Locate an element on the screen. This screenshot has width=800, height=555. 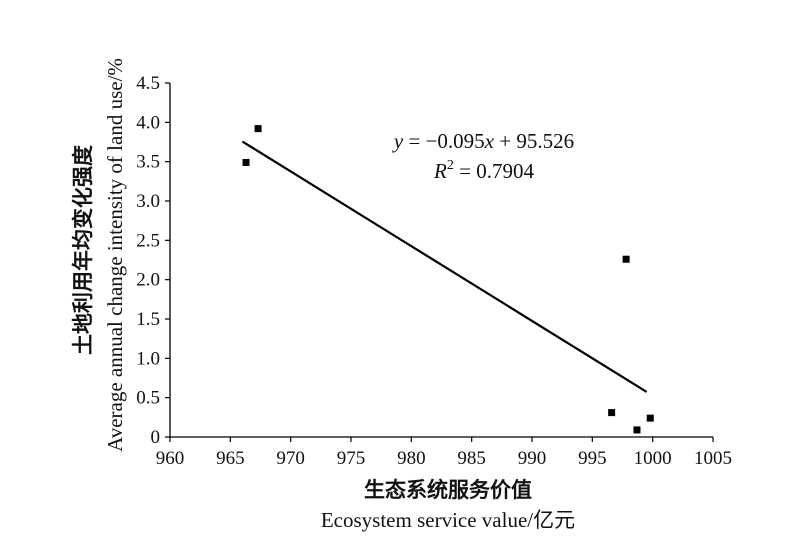
y-tick-label: 4.0 is located at coordinates (148, 122).